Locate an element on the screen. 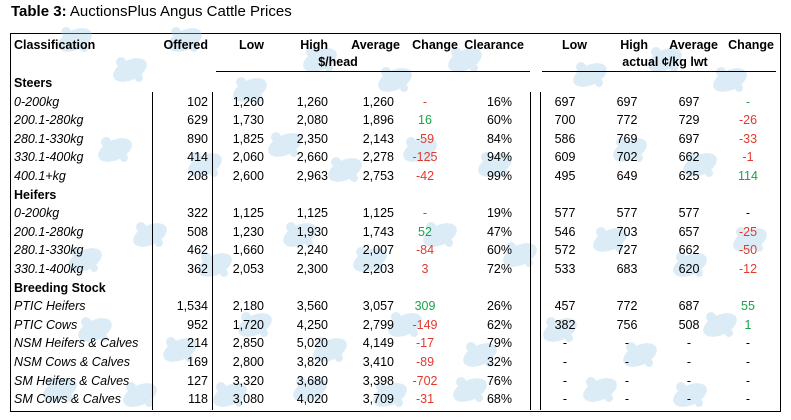  cell-avg: 1,896 is located at coordinates (378, 120).